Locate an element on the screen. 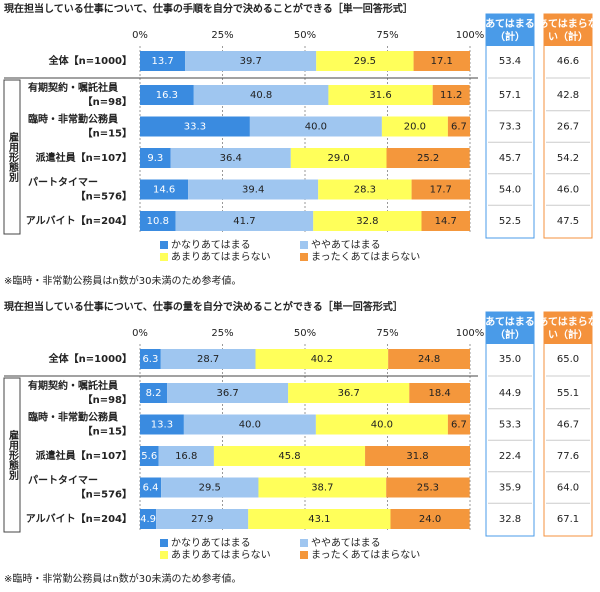 The width and height of the screenshot is (600, 592). chart-title: 現在担当している仕事について、仕事の量を自分で決めることができる［単一回答形式］ is located at coordinates (203, 306).